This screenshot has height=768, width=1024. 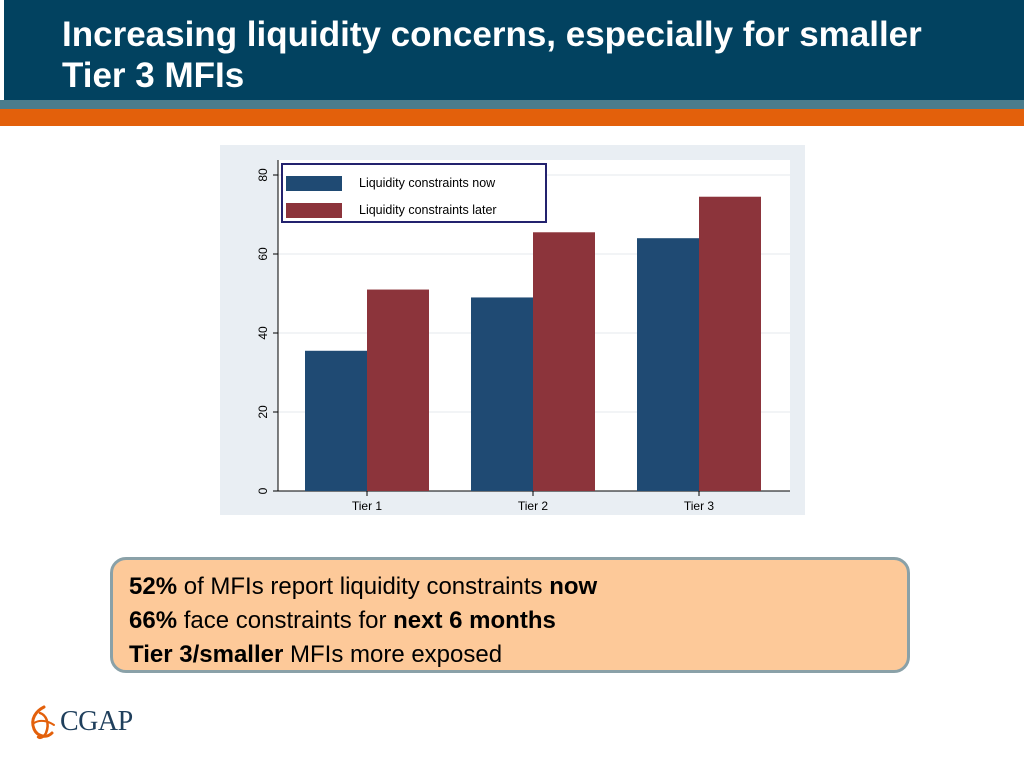 I want to click on title-bar, so click(x=512, y=50).